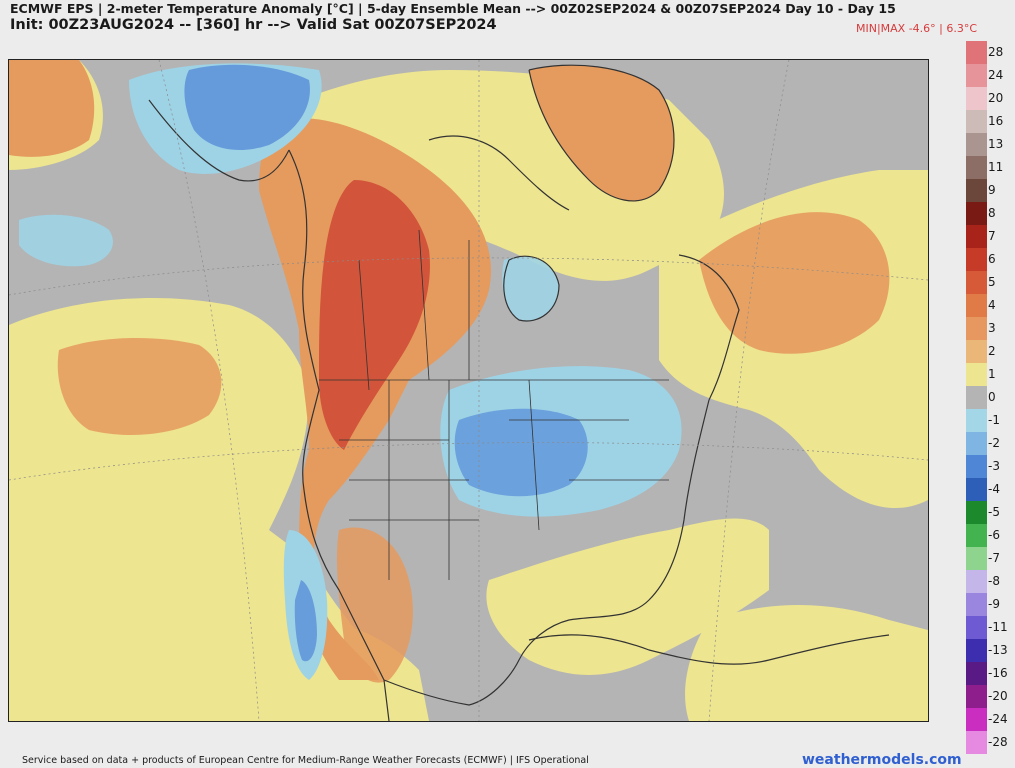 The image size is (1015, 768). Describe the element at coordinates (66, 240) in the screenshot. I see `anomaly-region-cool-pacific` at that location.